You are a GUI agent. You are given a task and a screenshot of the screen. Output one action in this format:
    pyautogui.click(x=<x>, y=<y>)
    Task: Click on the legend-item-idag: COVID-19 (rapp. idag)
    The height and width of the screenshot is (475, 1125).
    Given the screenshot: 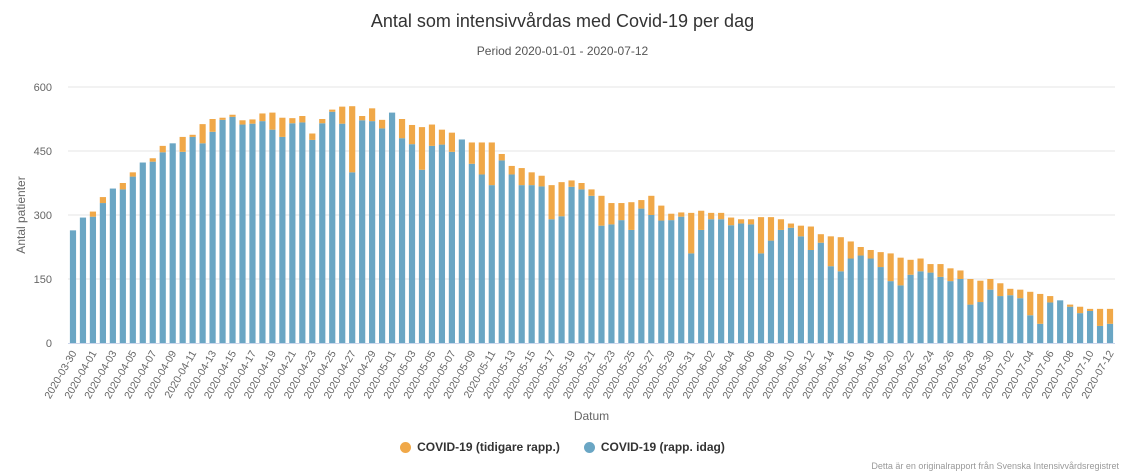 What is the action you would take?
    pyautogui.click(x=654, y=447)
    